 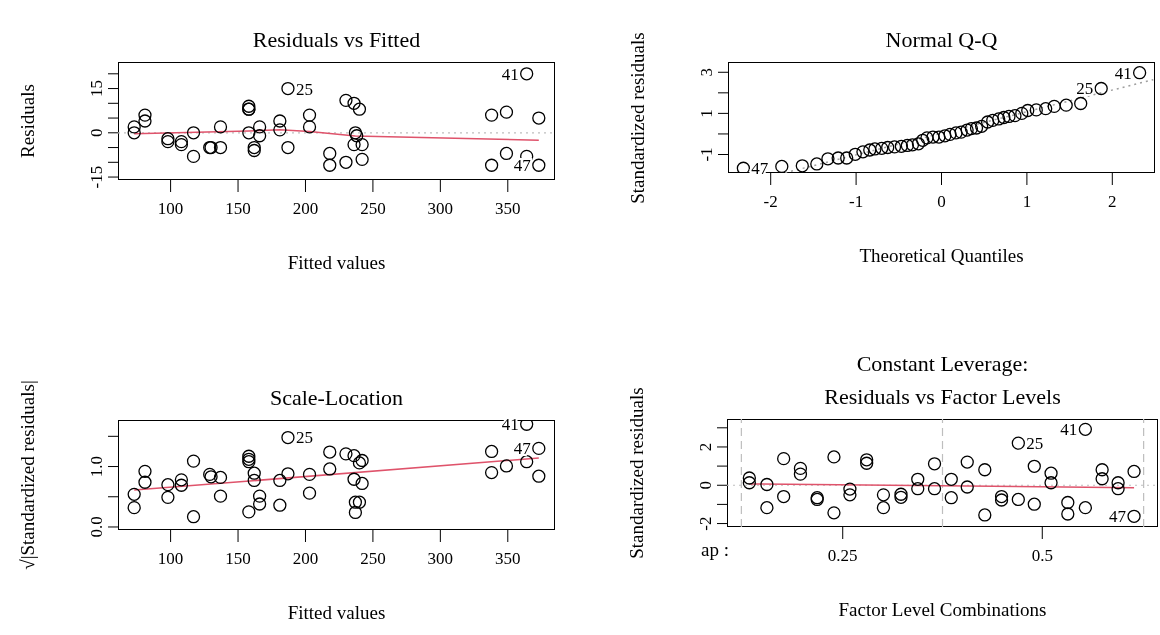 What do you see at coordinates (706, 72) in the screenshot?
I see `y-tick-label: 3` at bounding box center [706, 72].